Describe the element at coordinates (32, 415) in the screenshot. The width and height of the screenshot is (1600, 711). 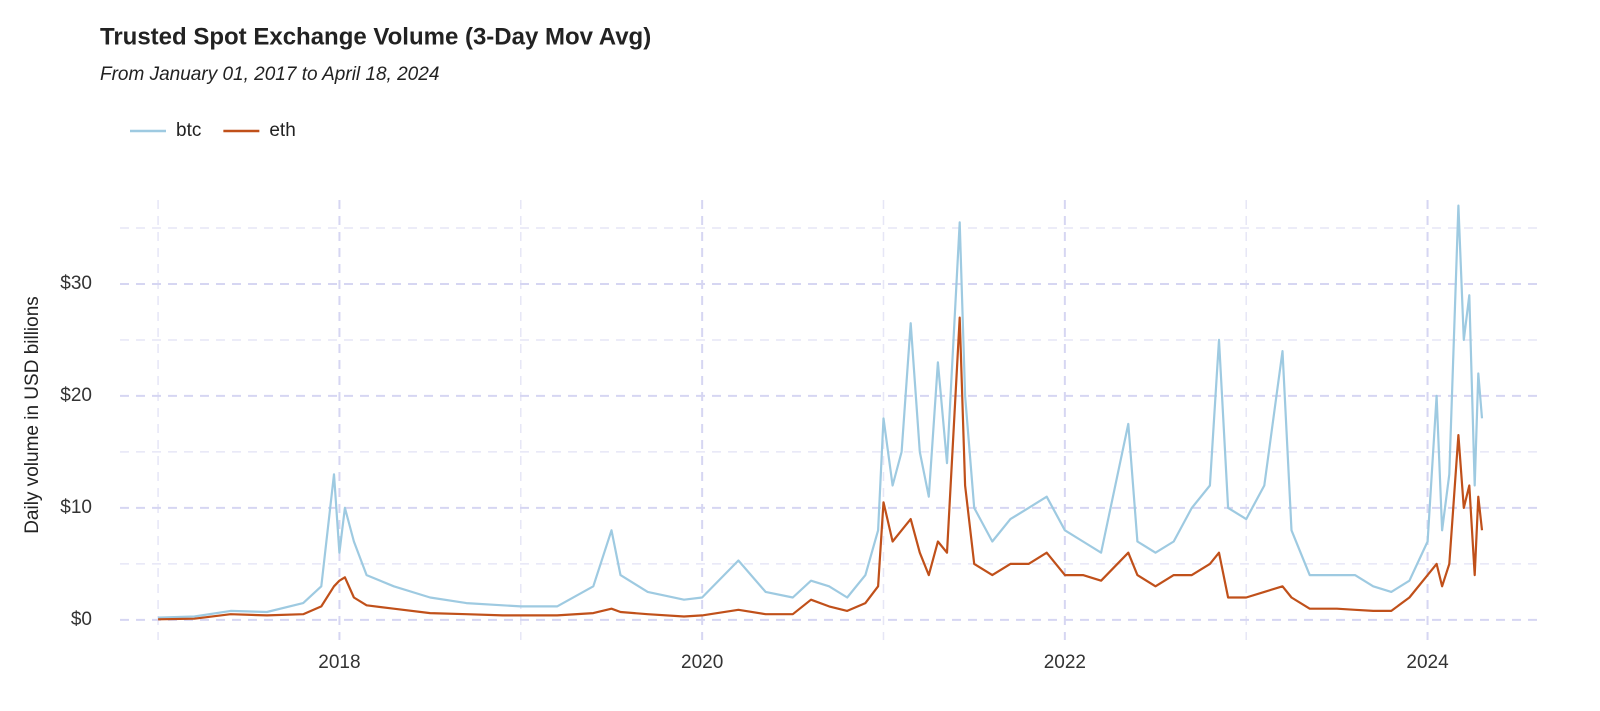
I see `y-axis-label: Daily volume in USD billions` at that location.